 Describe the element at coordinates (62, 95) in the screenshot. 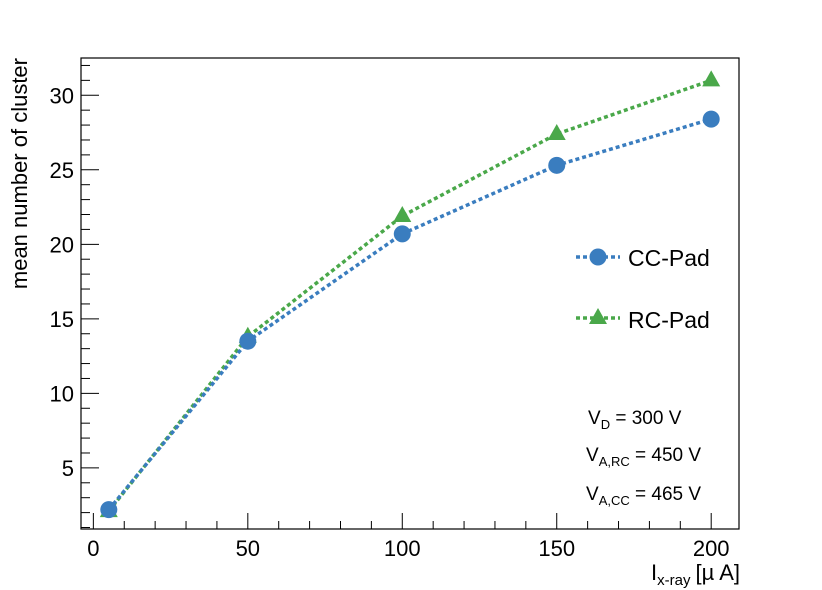

I see `y-tick-label: 30` at that location.